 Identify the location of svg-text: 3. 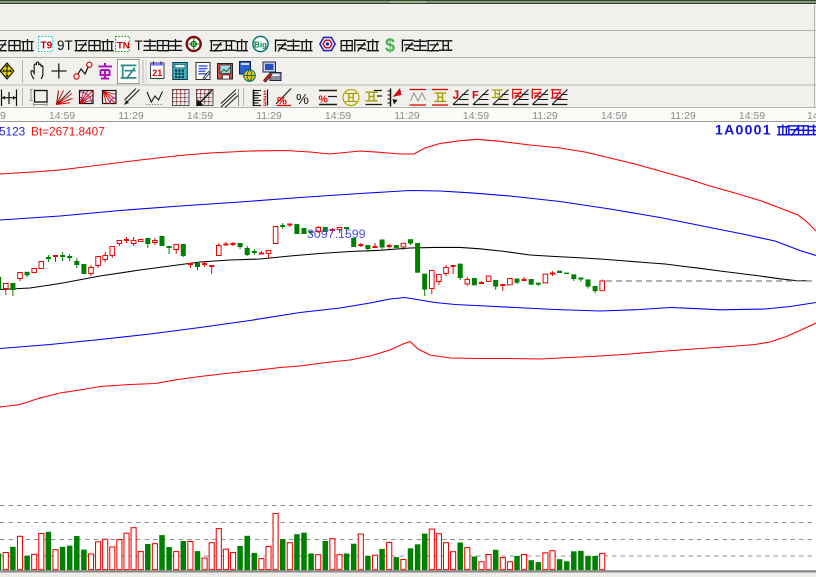
(265, 104).